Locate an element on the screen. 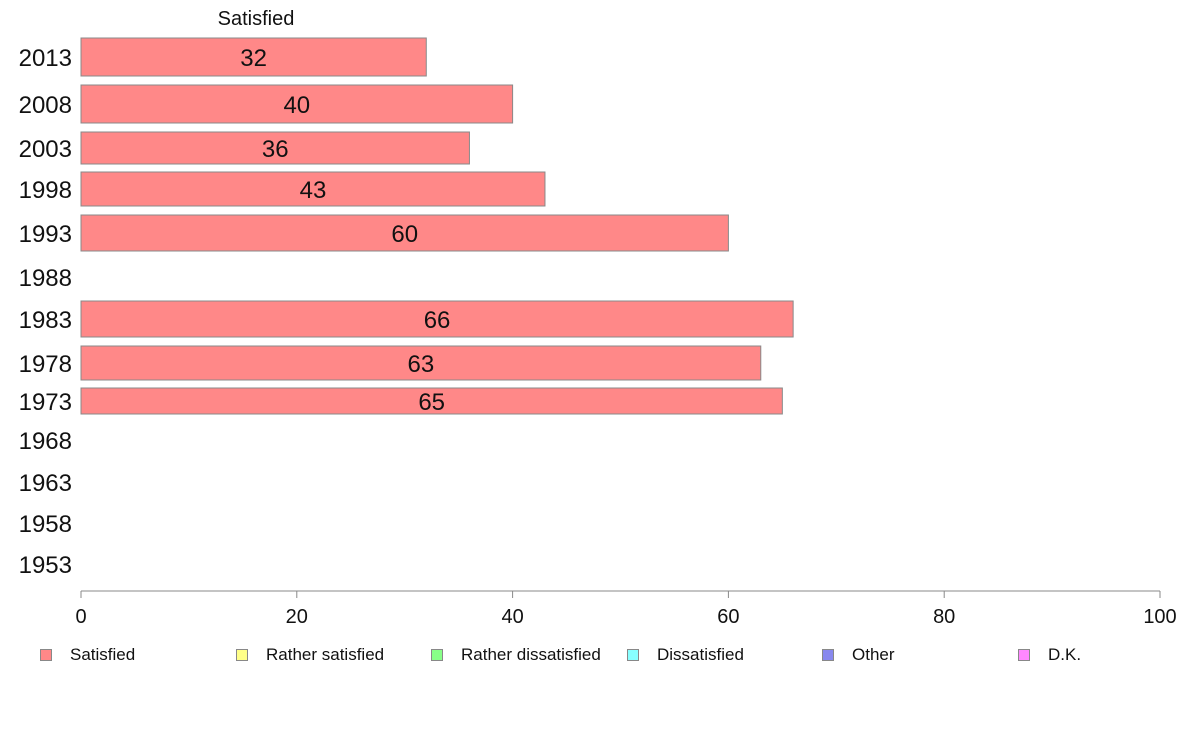 This screenshot has width=1188, height=736. legend-label: Rather satisfied is located at coordinates (325, 654).